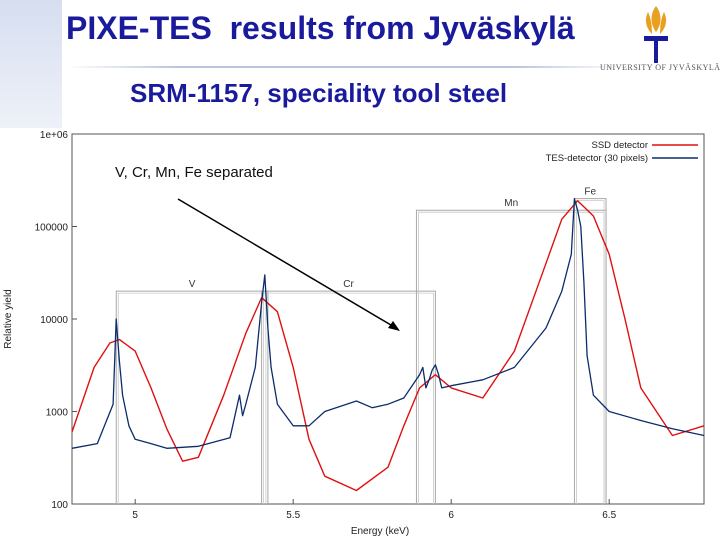  What do you see at coordinates (135, 515) in the screenshot?
I see `x-tick-label: 5` at bounding box center [135, 515].